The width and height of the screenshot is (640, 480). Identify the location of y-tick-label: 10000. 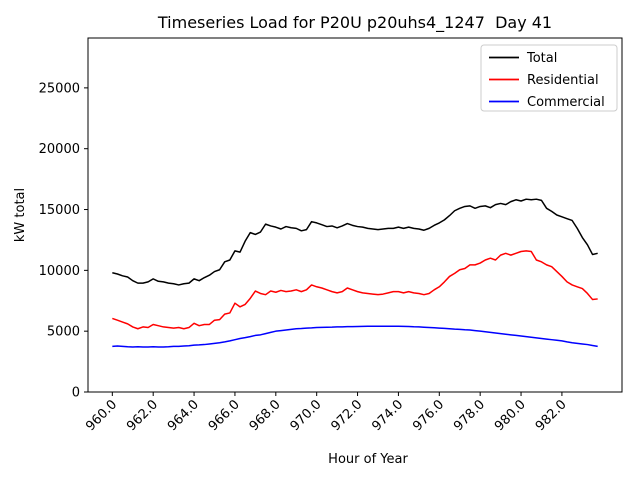
(59, 271).